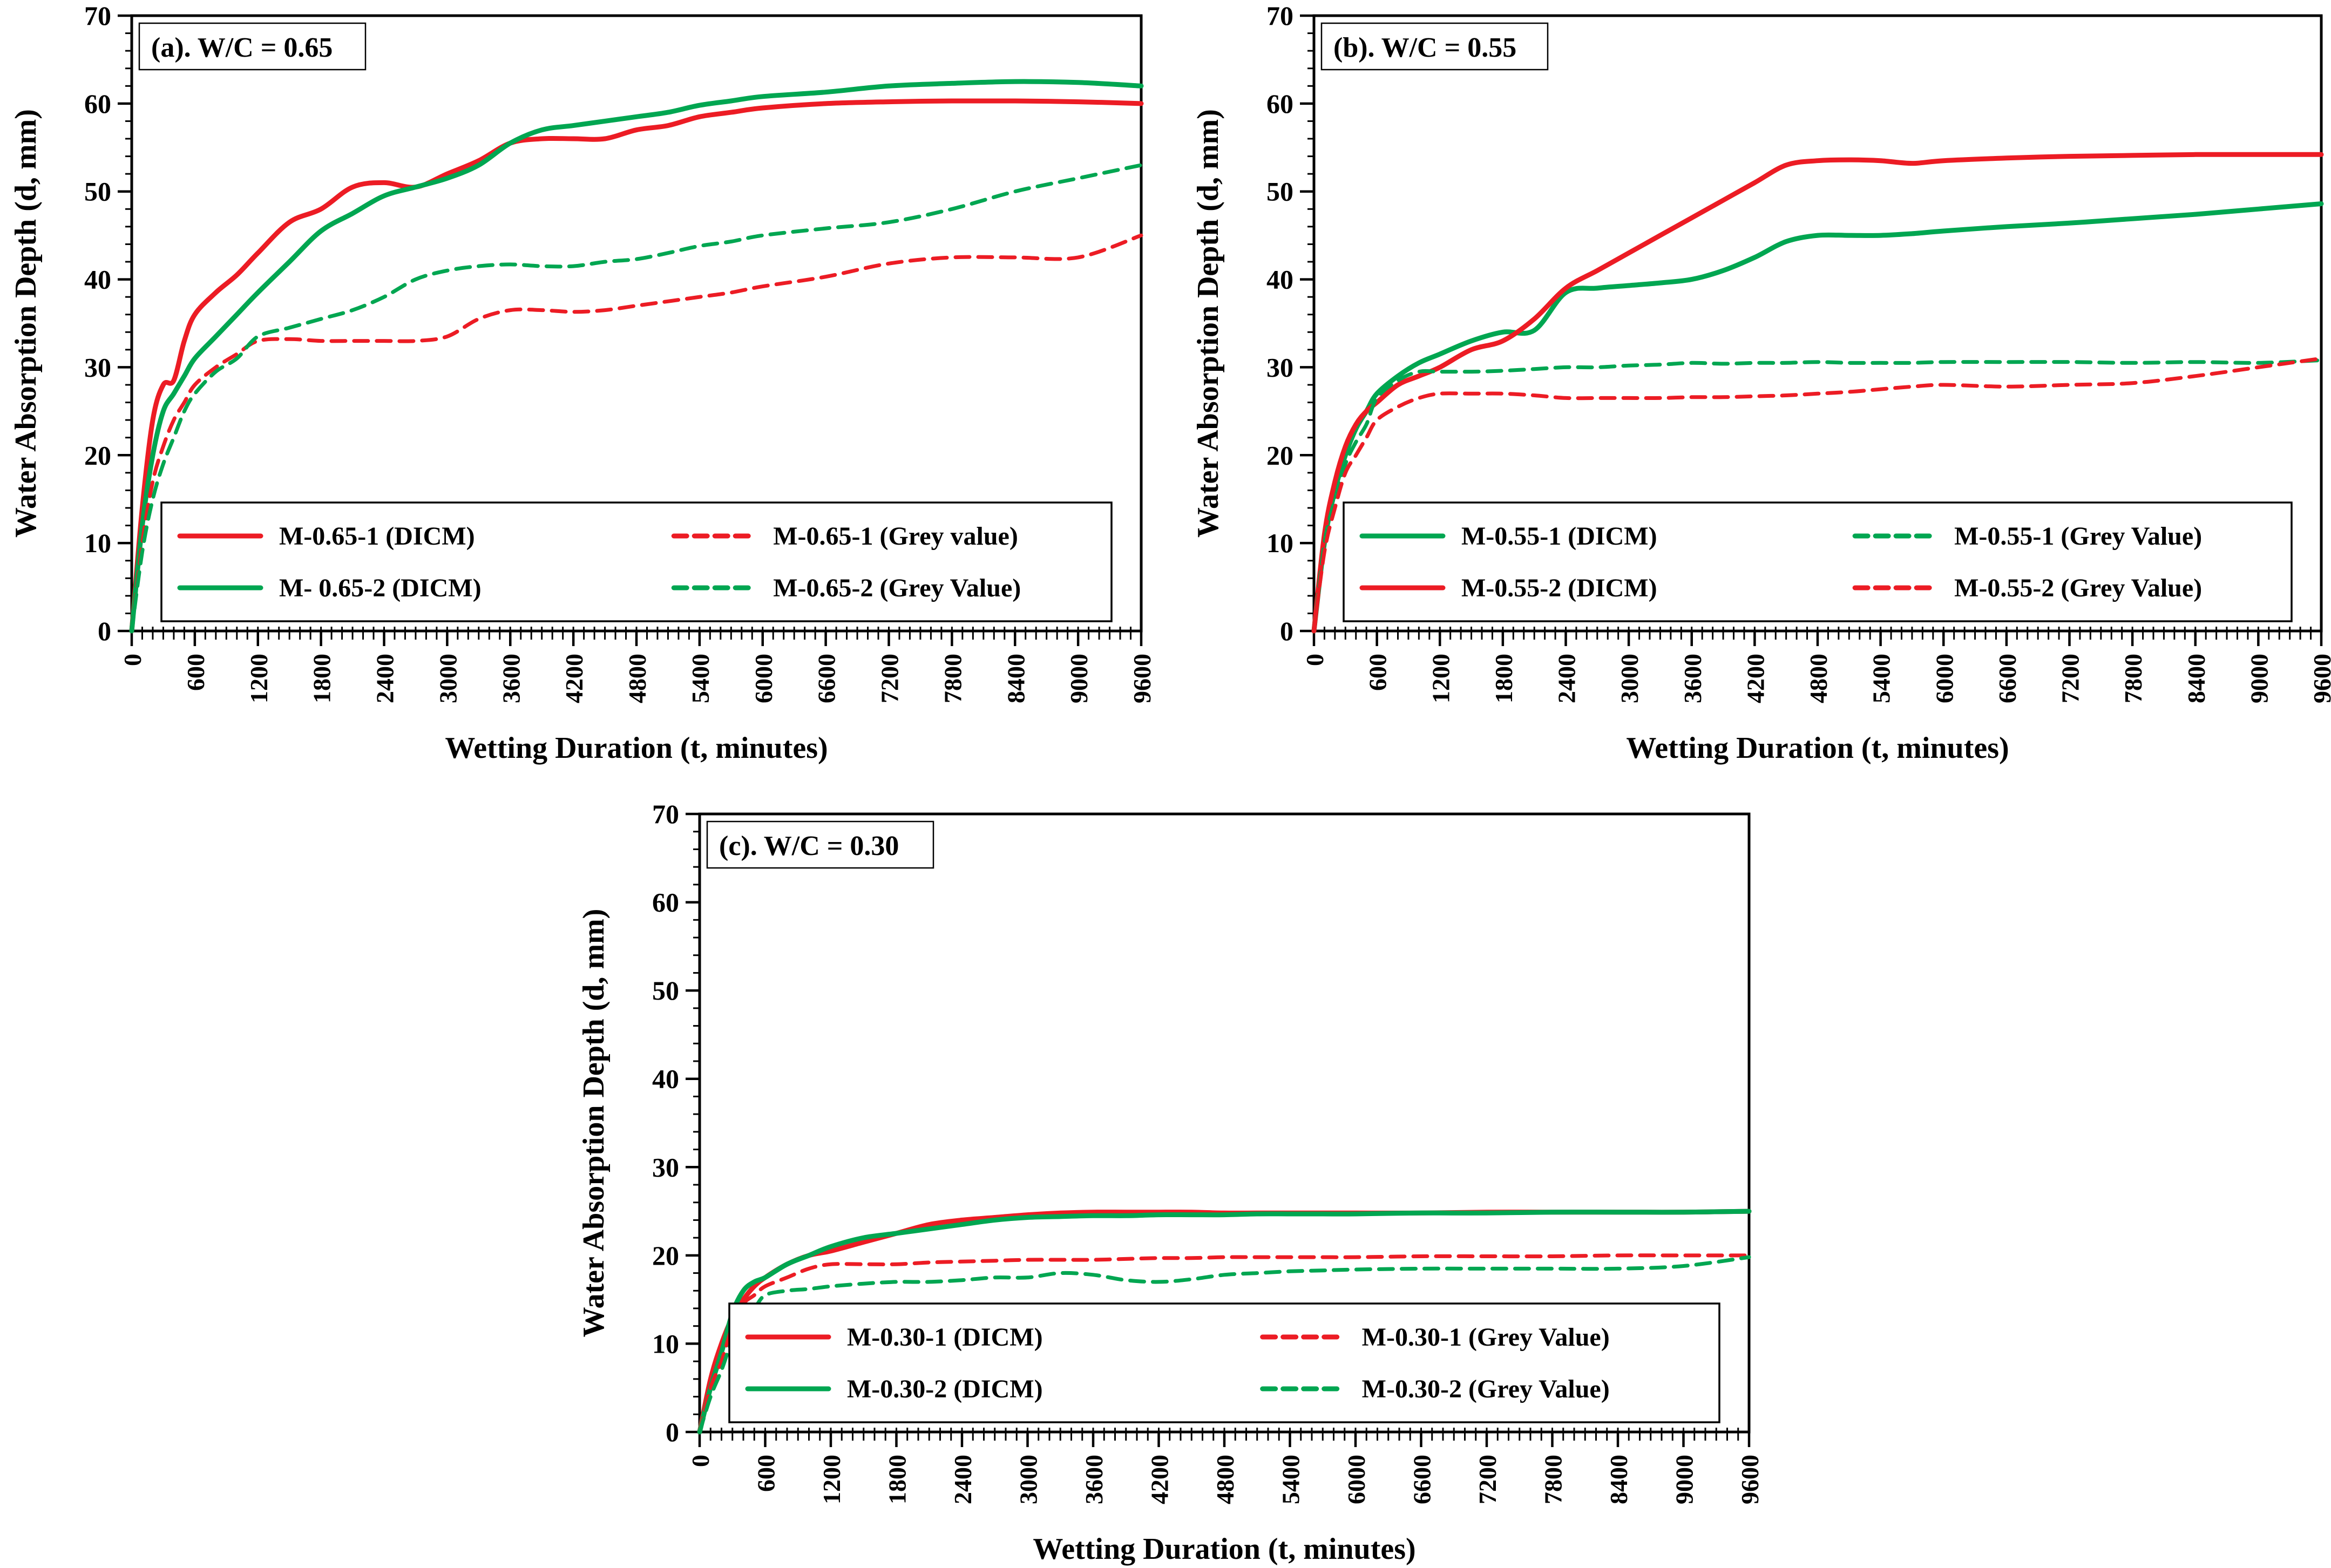 The height and width of the screenshot is (1568, 2331). What do you see at coordinates (890, 678) in the screenshot?
I see `x-tick-label: 7200` at bounding box center [890, 678].